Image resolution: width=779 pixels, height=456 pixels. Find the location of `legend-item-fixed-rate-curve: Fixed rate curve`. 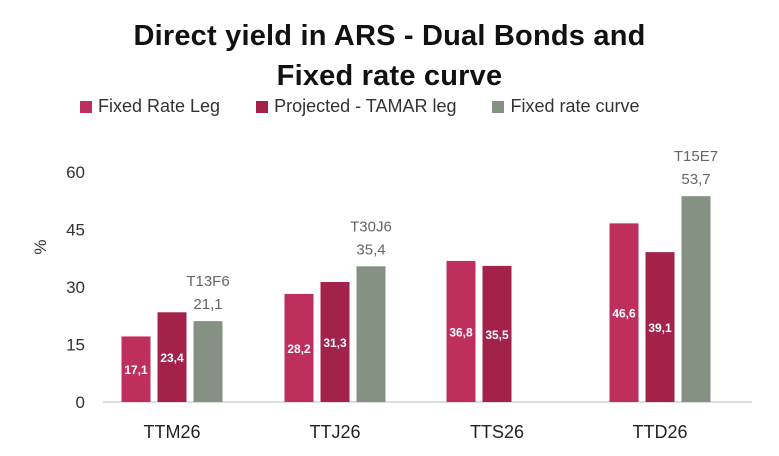

legend-item-fixed-rate-curve: Fixed rate curve is located at coordinates (566, 106).